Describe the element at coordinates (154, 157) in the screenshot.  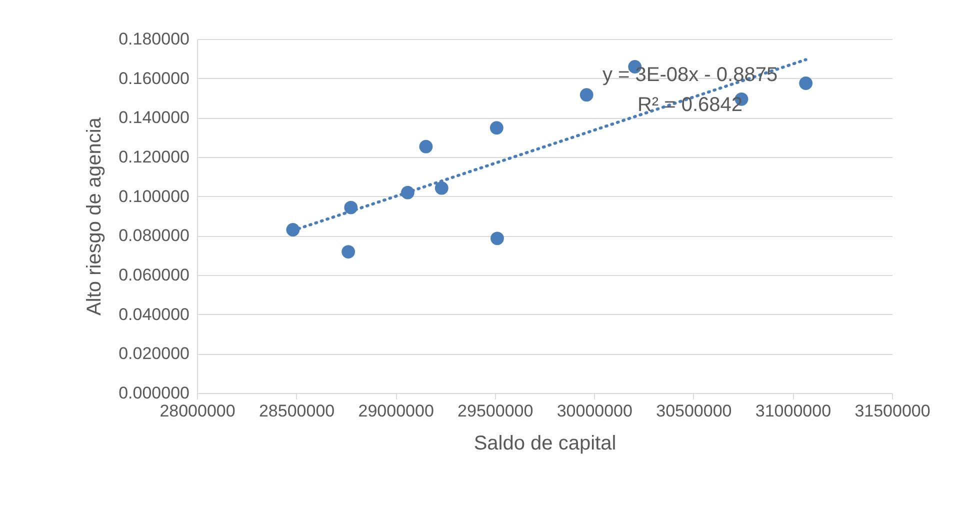
I see `y-tick-label: 0.120000` at that location.